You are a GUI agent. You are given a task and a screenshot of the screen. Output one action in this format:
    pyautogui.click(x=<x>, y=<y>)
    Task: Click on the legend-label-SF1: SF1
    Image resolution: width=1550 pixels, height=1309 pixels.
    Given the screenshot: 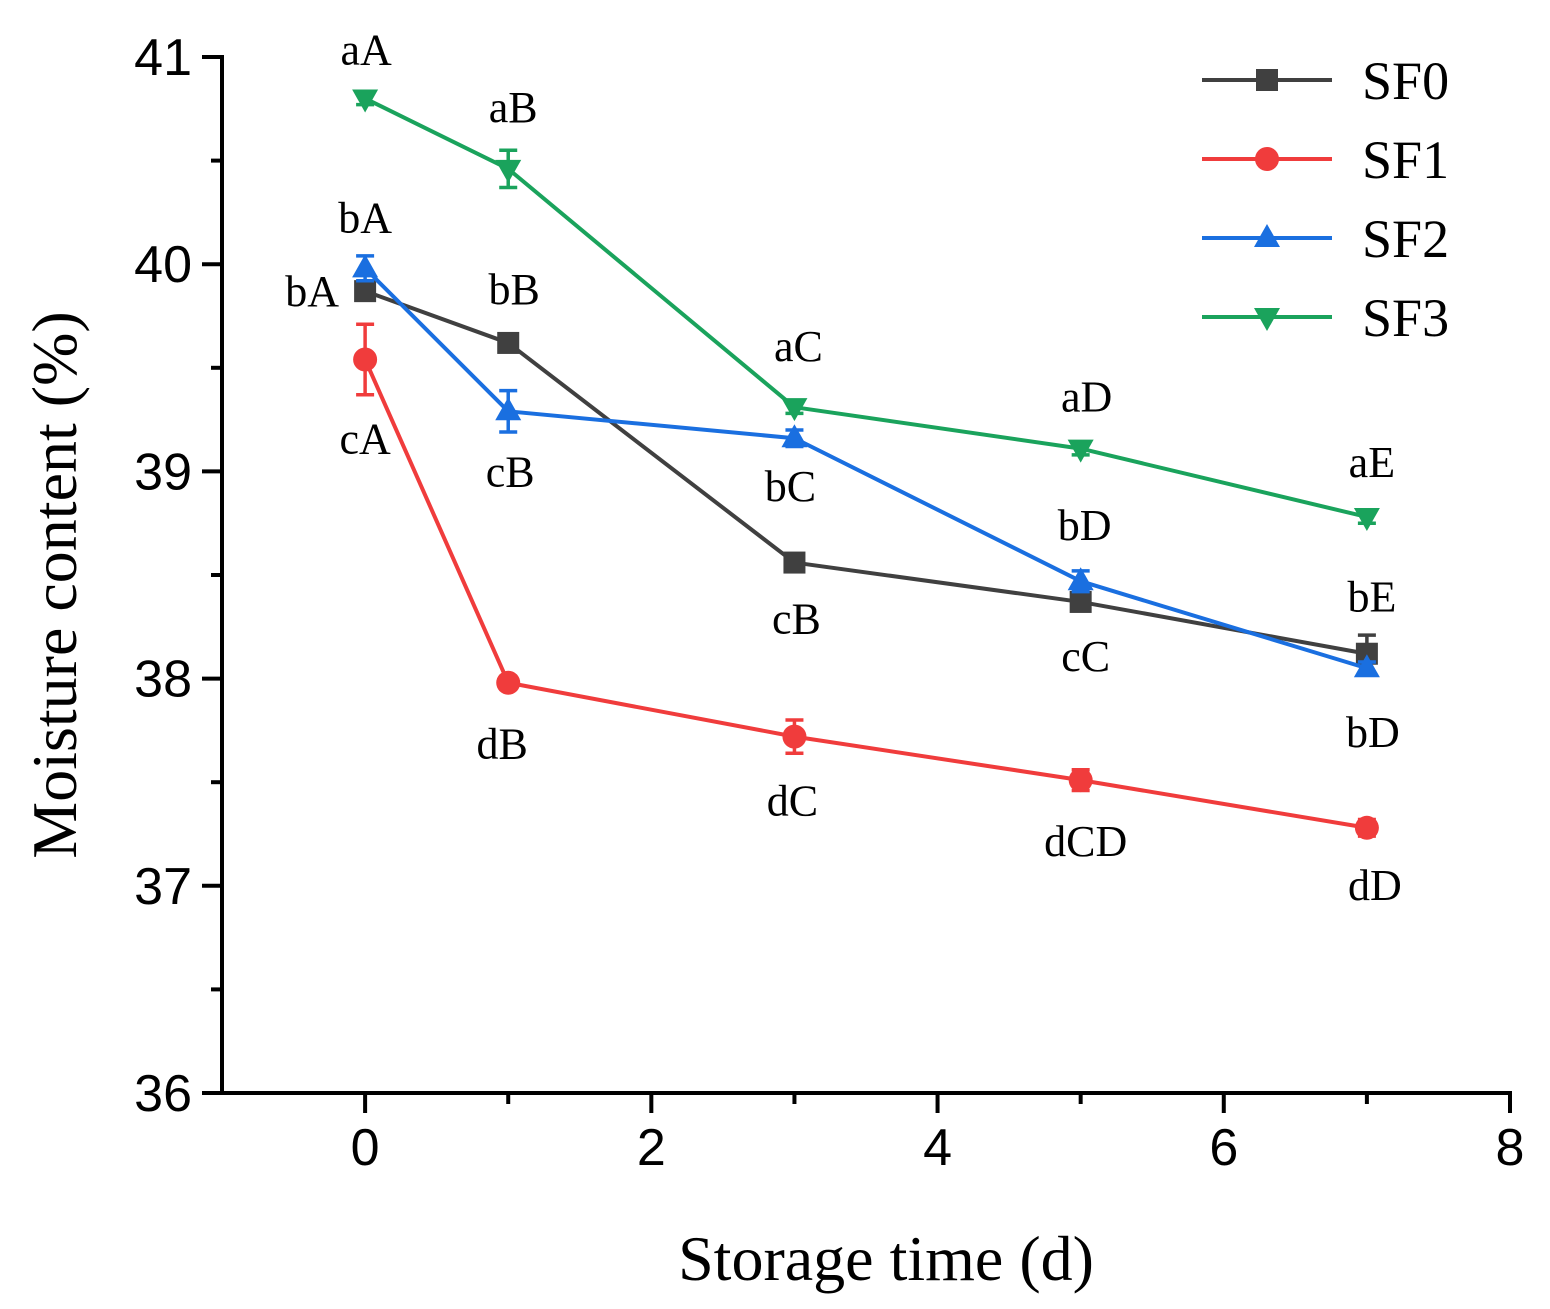 What is the action you would take?
    pyautogui.click(x=1405, y=160)
    